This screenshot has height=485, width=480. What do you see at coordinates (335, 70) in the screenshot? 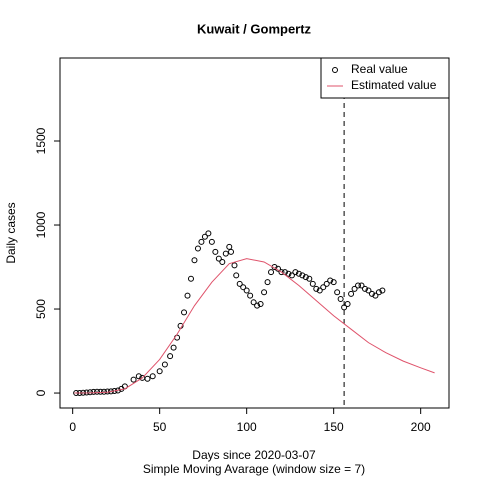
I see `legend-symbol` at bounding box center [335, 70].